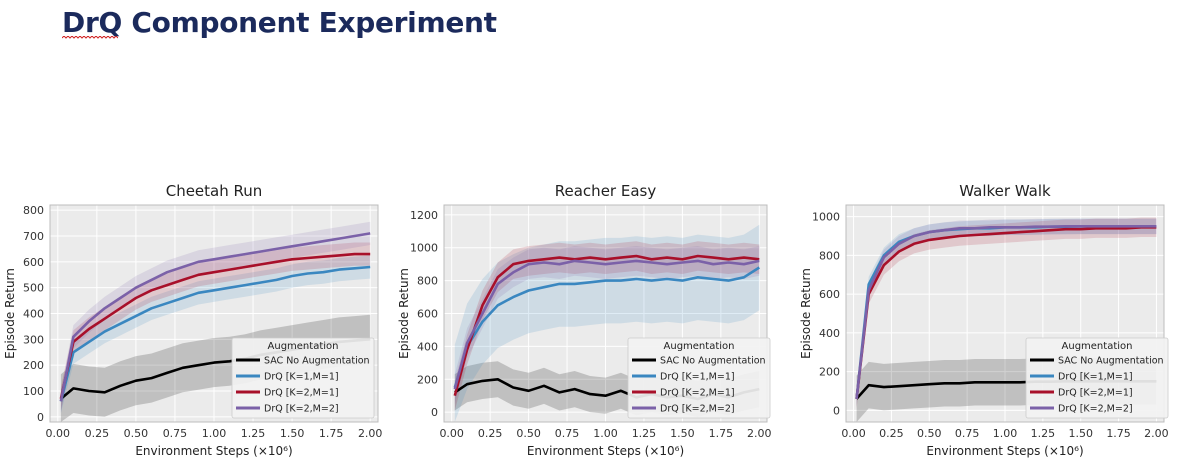 The image size is (1180, 470). Describe the element at coordinates (279, 22) in the screenshot. I see `page-title: DrQ Component Experiment` at that location.